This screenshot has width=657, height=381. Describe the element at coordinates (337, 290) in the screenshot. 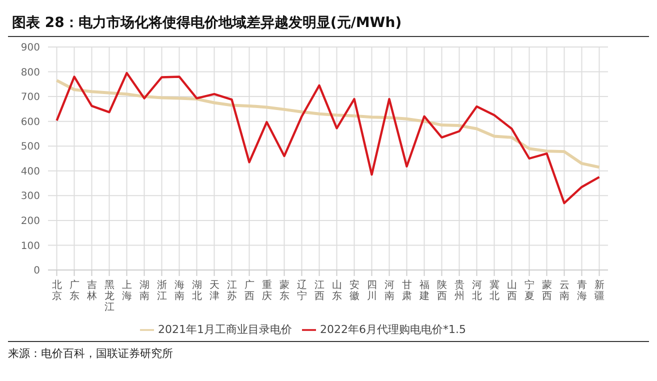

I see `x-tick-label: 山东` at that location.